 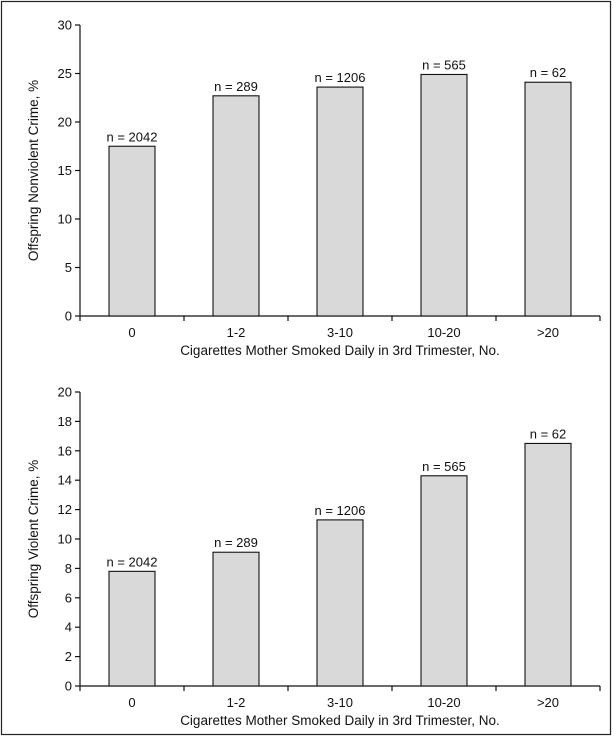 I want to click on y-tick-label: 12, so click(x=65, y=509).